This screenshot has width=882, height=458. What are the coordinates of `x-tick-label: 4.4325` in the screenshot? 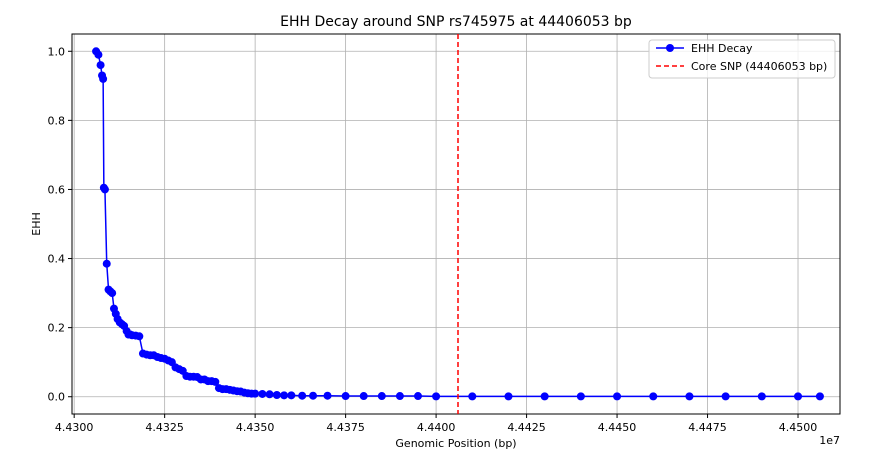 It's located at (164, 427).